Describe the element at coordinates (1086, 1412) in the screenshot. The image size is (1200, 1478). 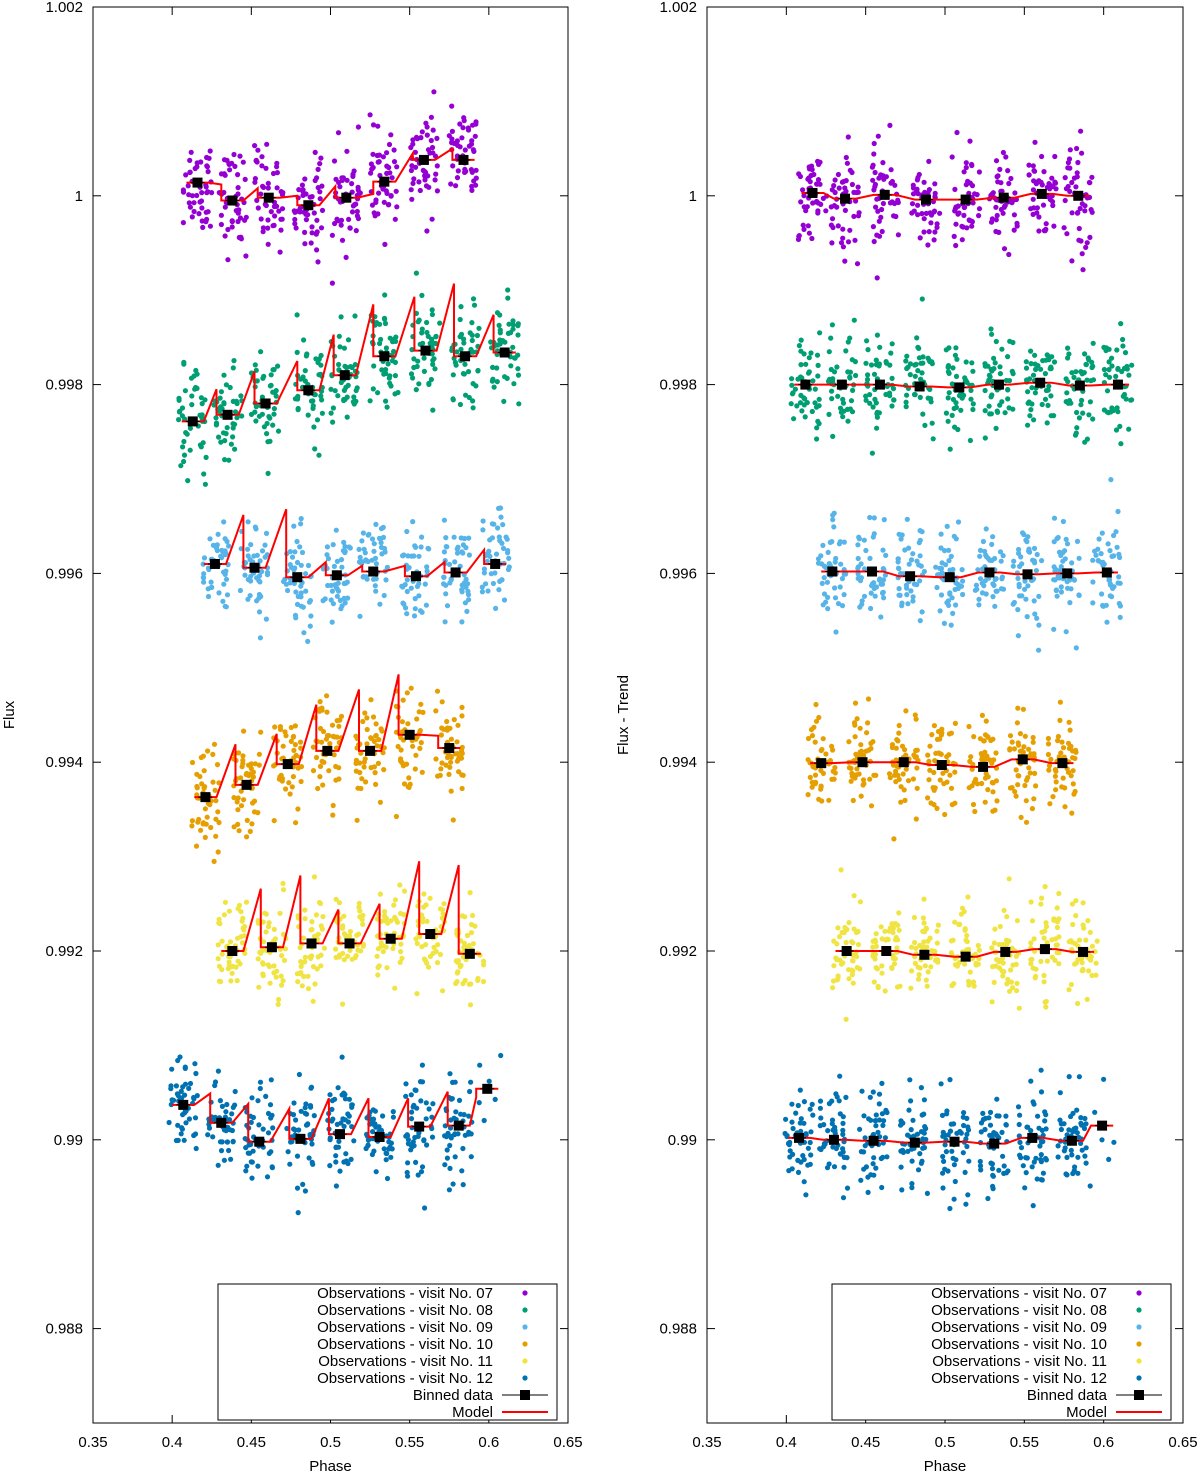
I see `legend-label: Model` at that location.